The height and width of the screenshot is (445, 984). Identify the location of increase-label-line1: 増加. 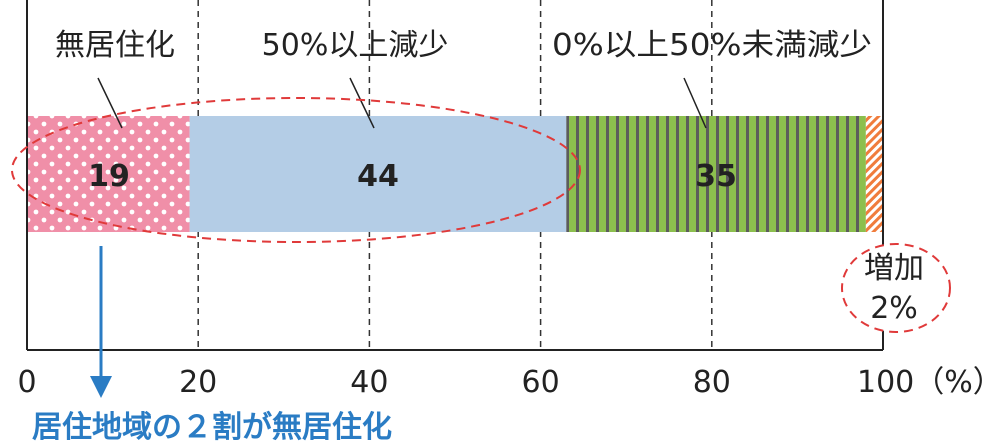
(894, 268).